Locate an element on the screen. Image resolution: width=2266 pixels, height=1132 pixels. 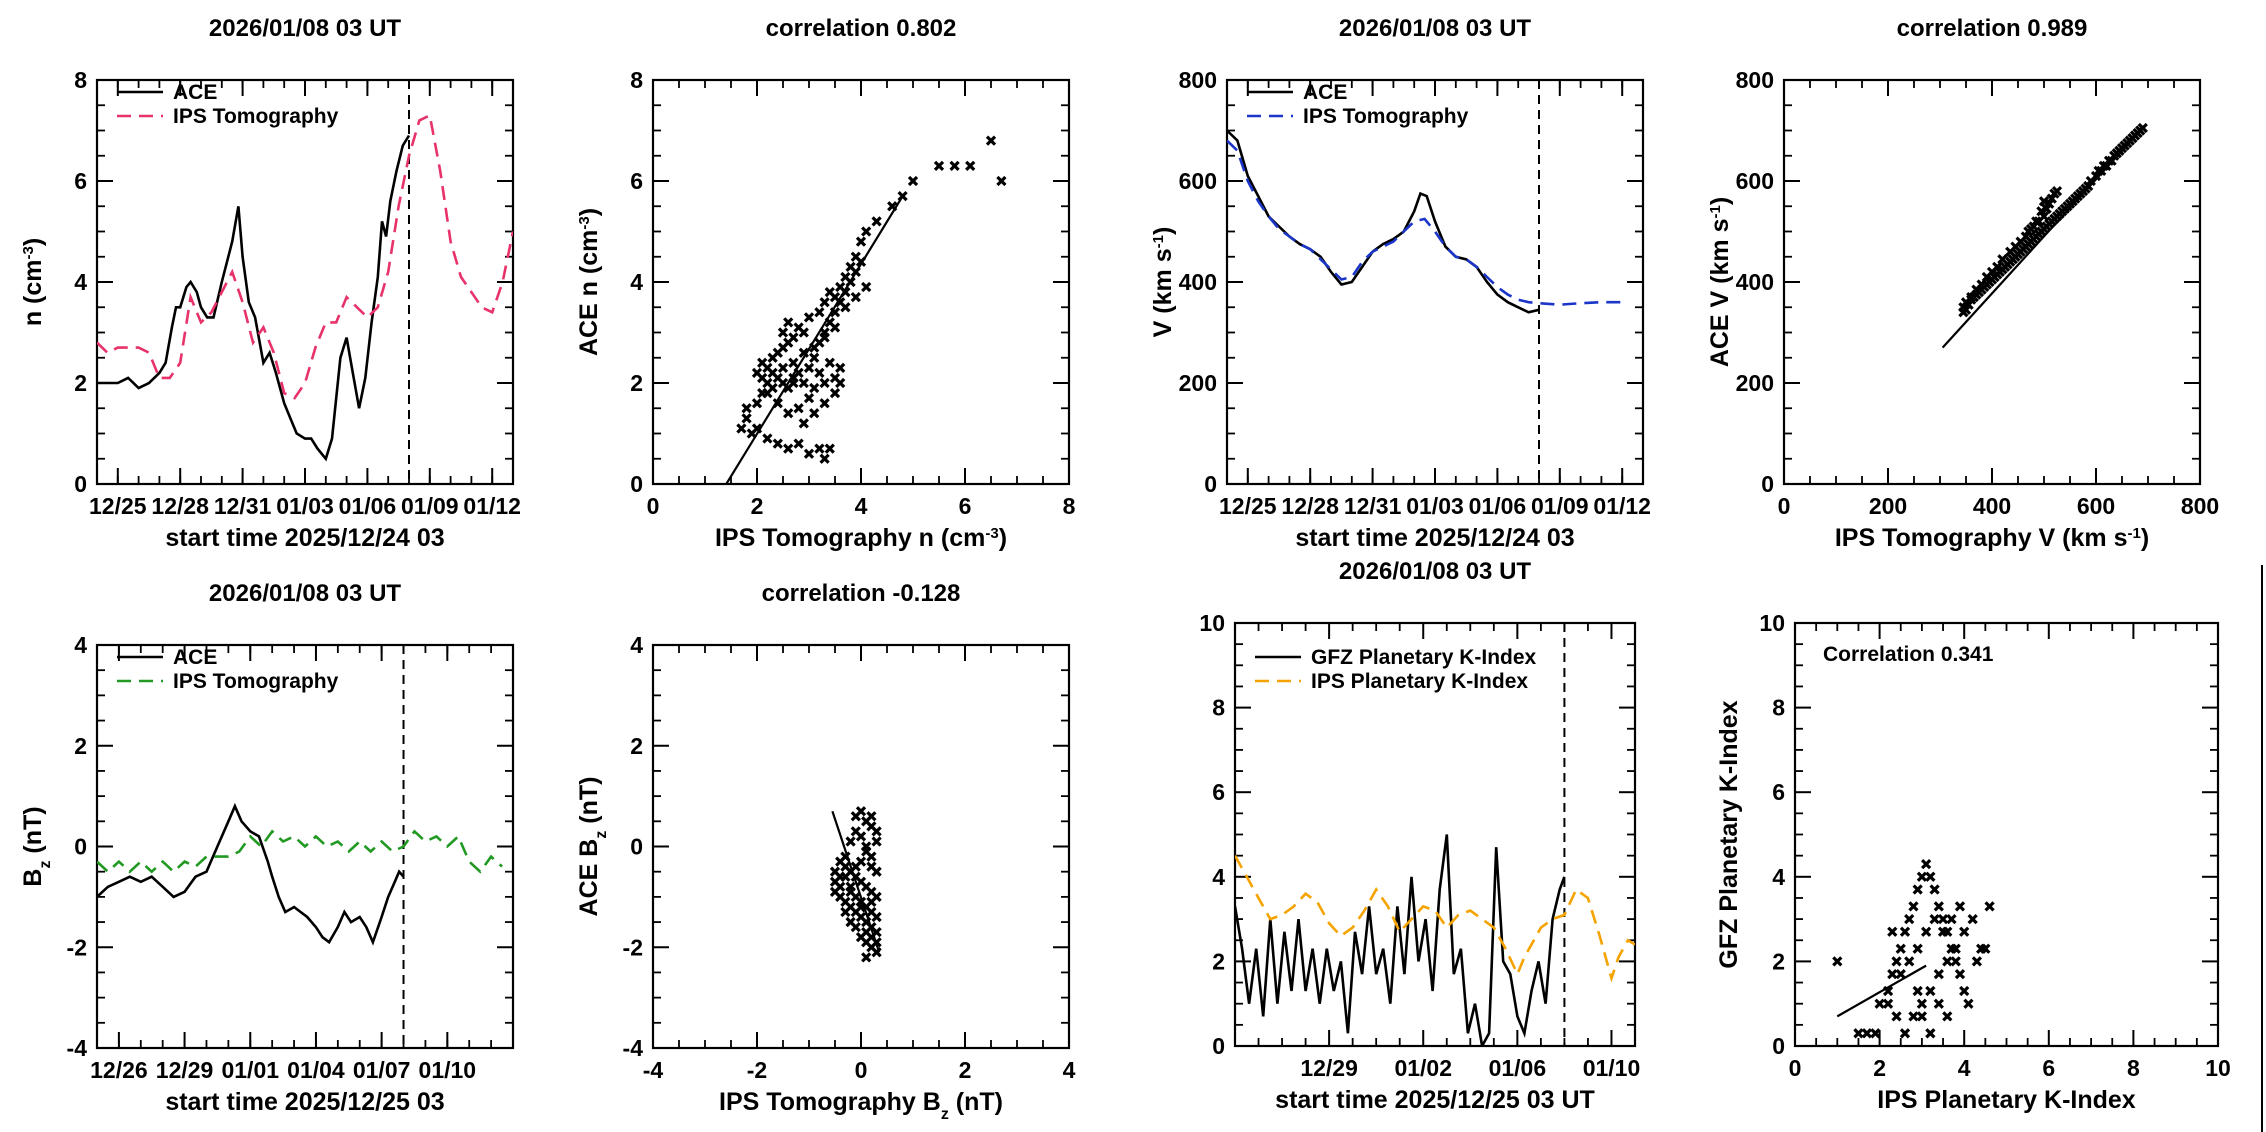
x-tick-label: -2 is located at coordinates (757, 1070).